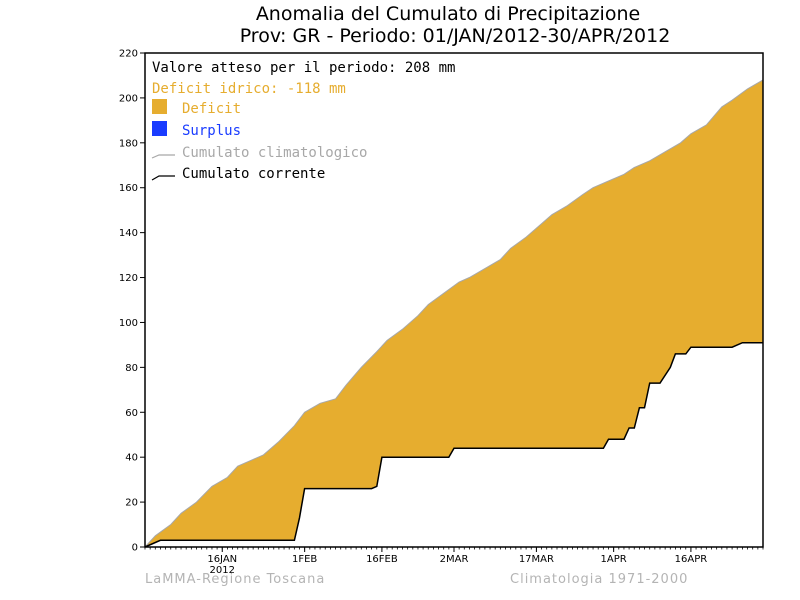  I want to click on y-tick-label: 40, so click(131, 458).